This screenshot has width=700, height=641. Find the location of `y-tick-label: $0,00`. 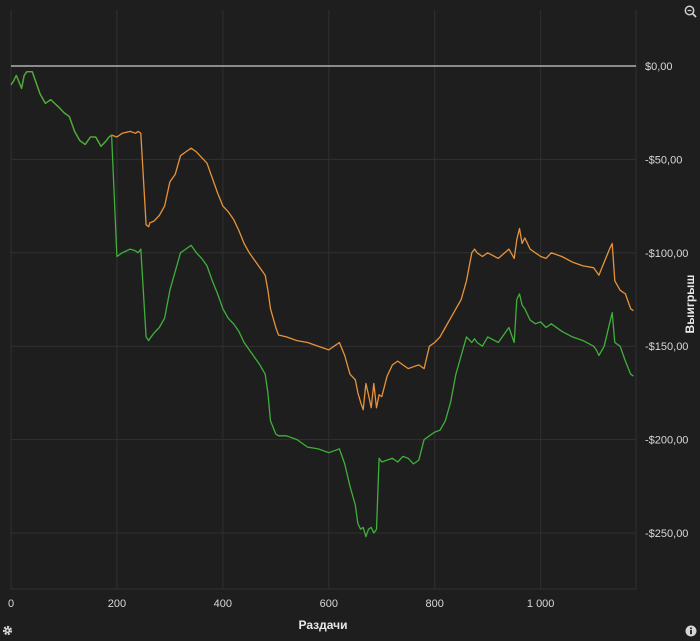

y-tick-label: $0,00 is located at coordinates (659, 67).